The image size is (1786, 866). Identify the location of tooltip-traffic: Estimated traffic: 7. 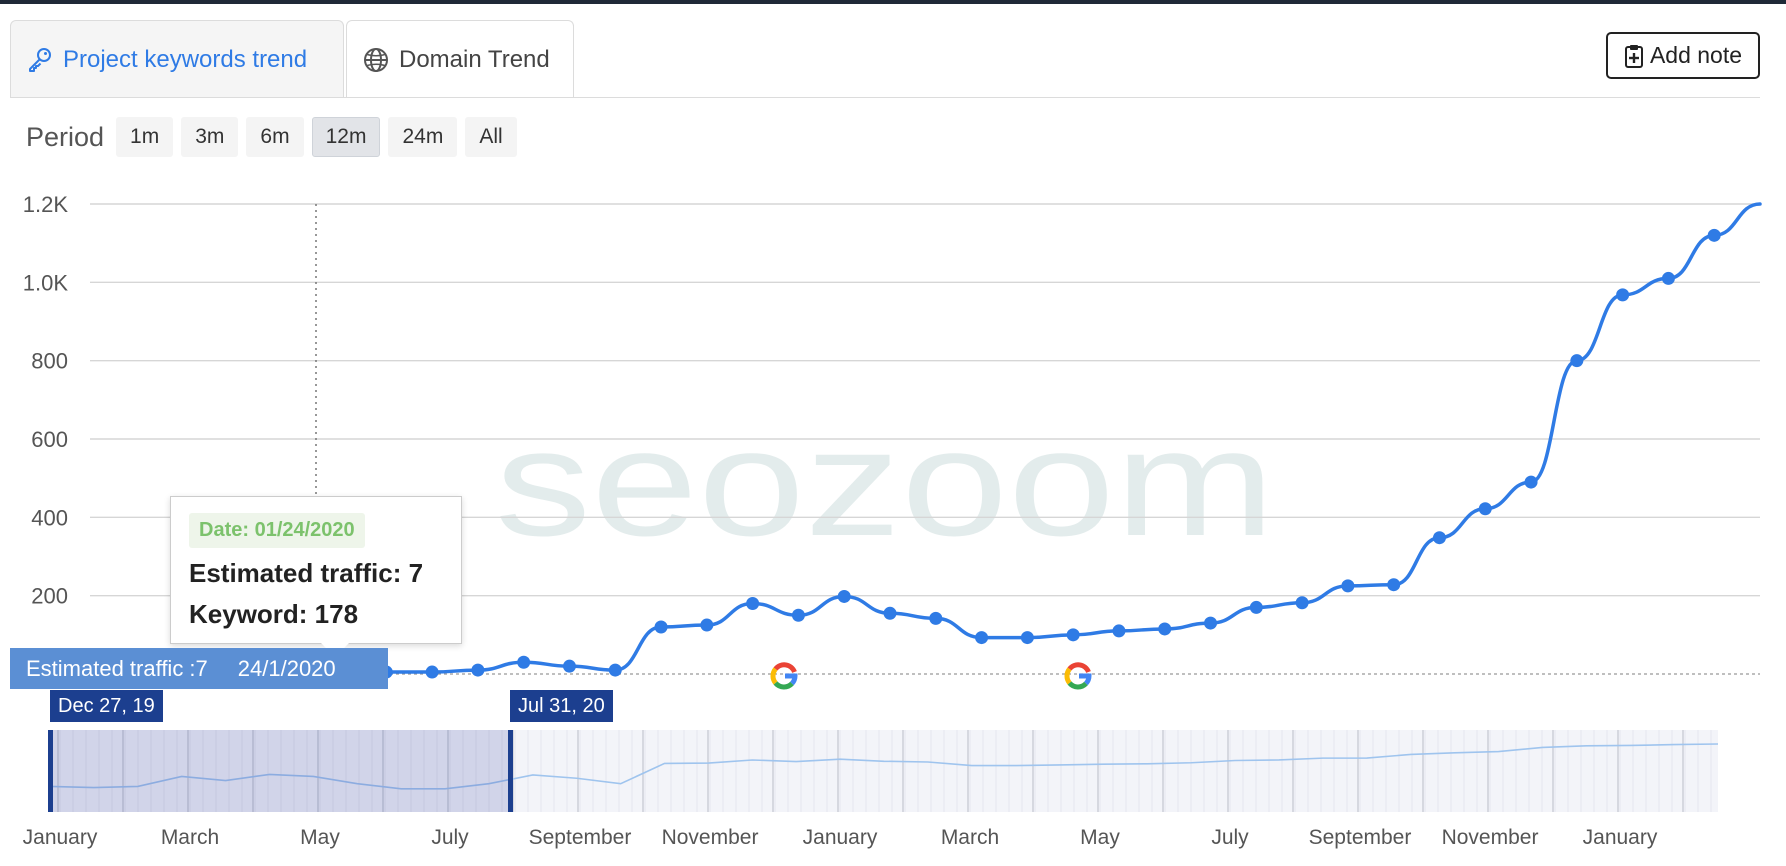
(306, 573).